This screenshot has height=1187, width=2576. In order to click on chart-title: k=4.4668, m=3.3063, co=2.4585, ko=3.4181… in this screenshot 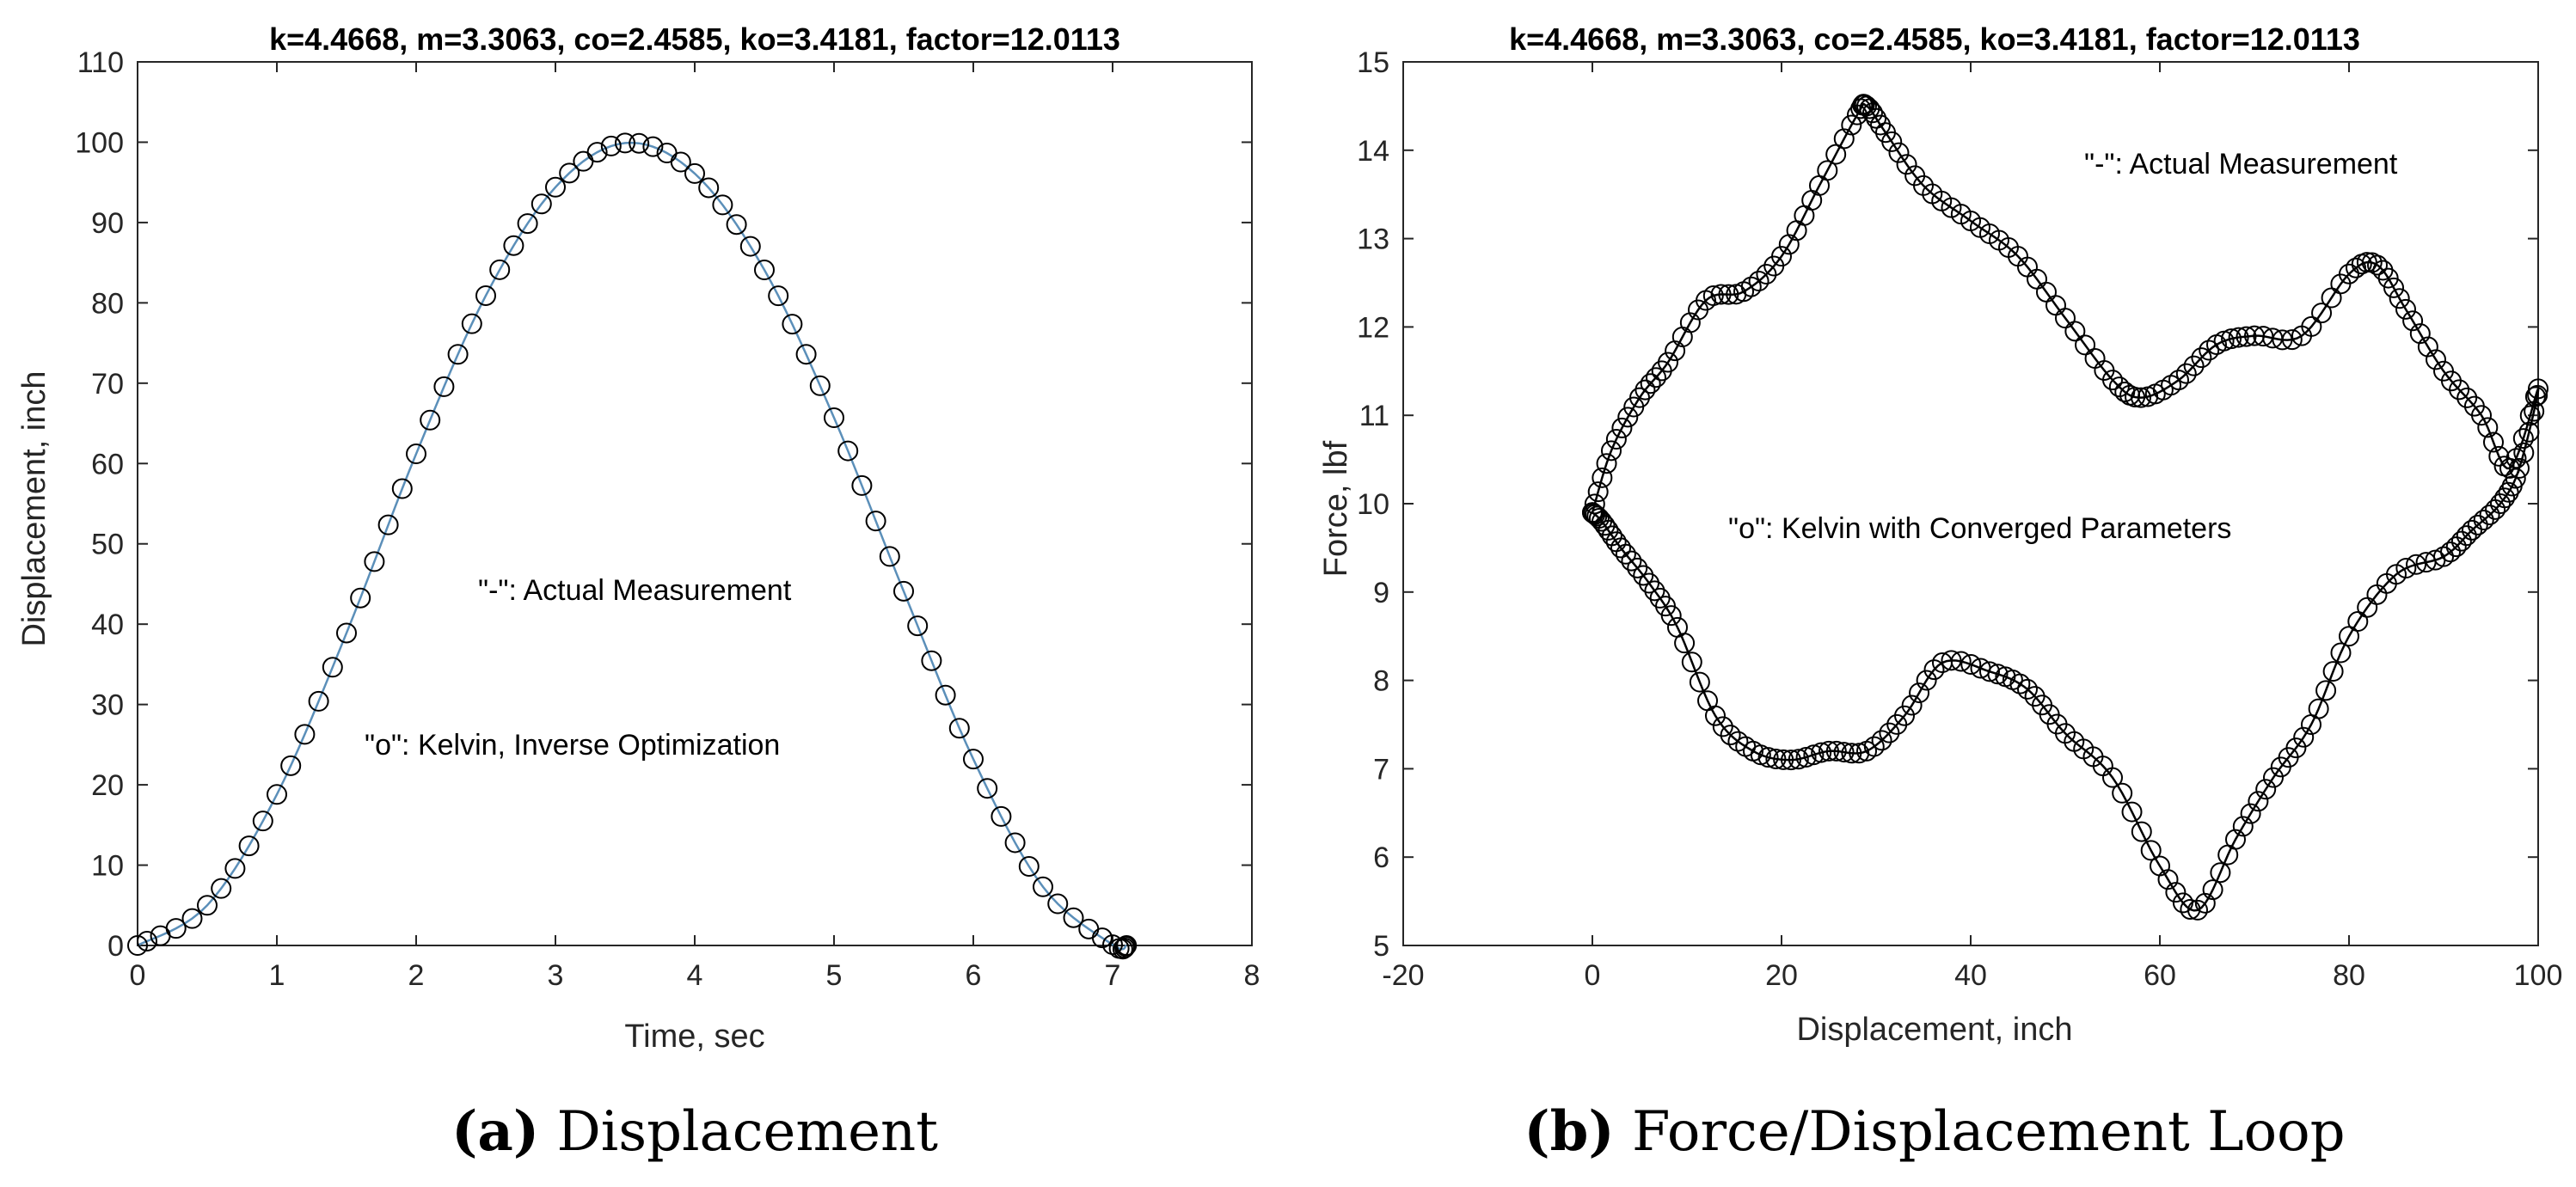, I will do `click(1935, 39)`.